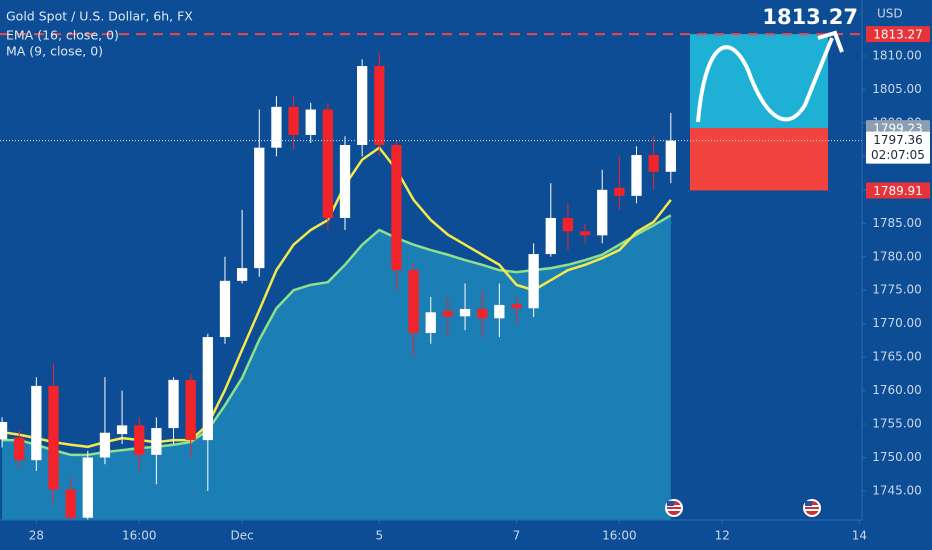 This screenshot has height=550, width=932. I want to click on x-tick-label: 12, so click(722, 536).